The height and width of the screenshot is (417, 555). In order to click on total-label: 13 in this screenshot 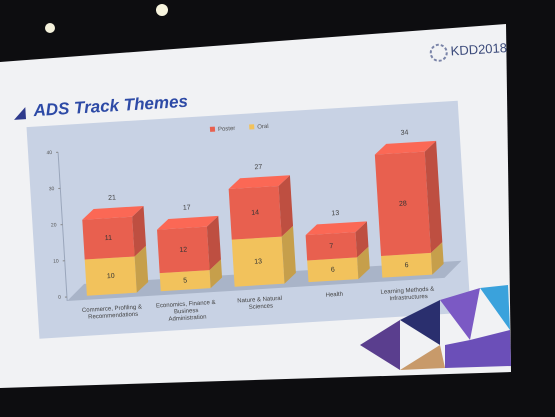, I will do `click(335, 213)`.